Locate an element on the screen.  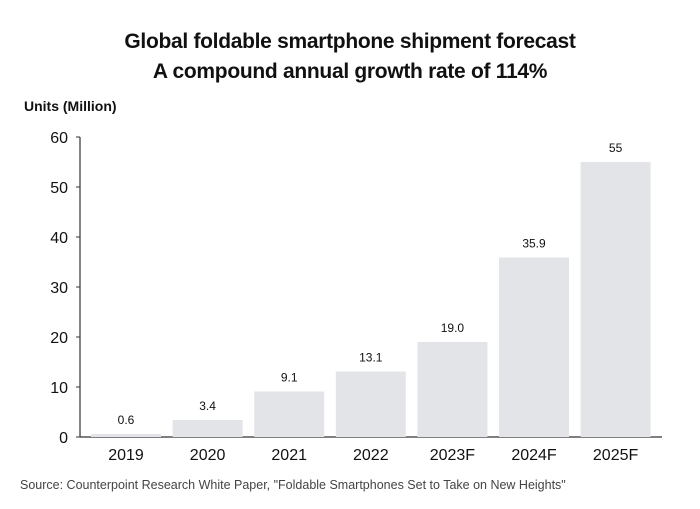
x-tick-label: 2019 is located at coordinates (126, 455).